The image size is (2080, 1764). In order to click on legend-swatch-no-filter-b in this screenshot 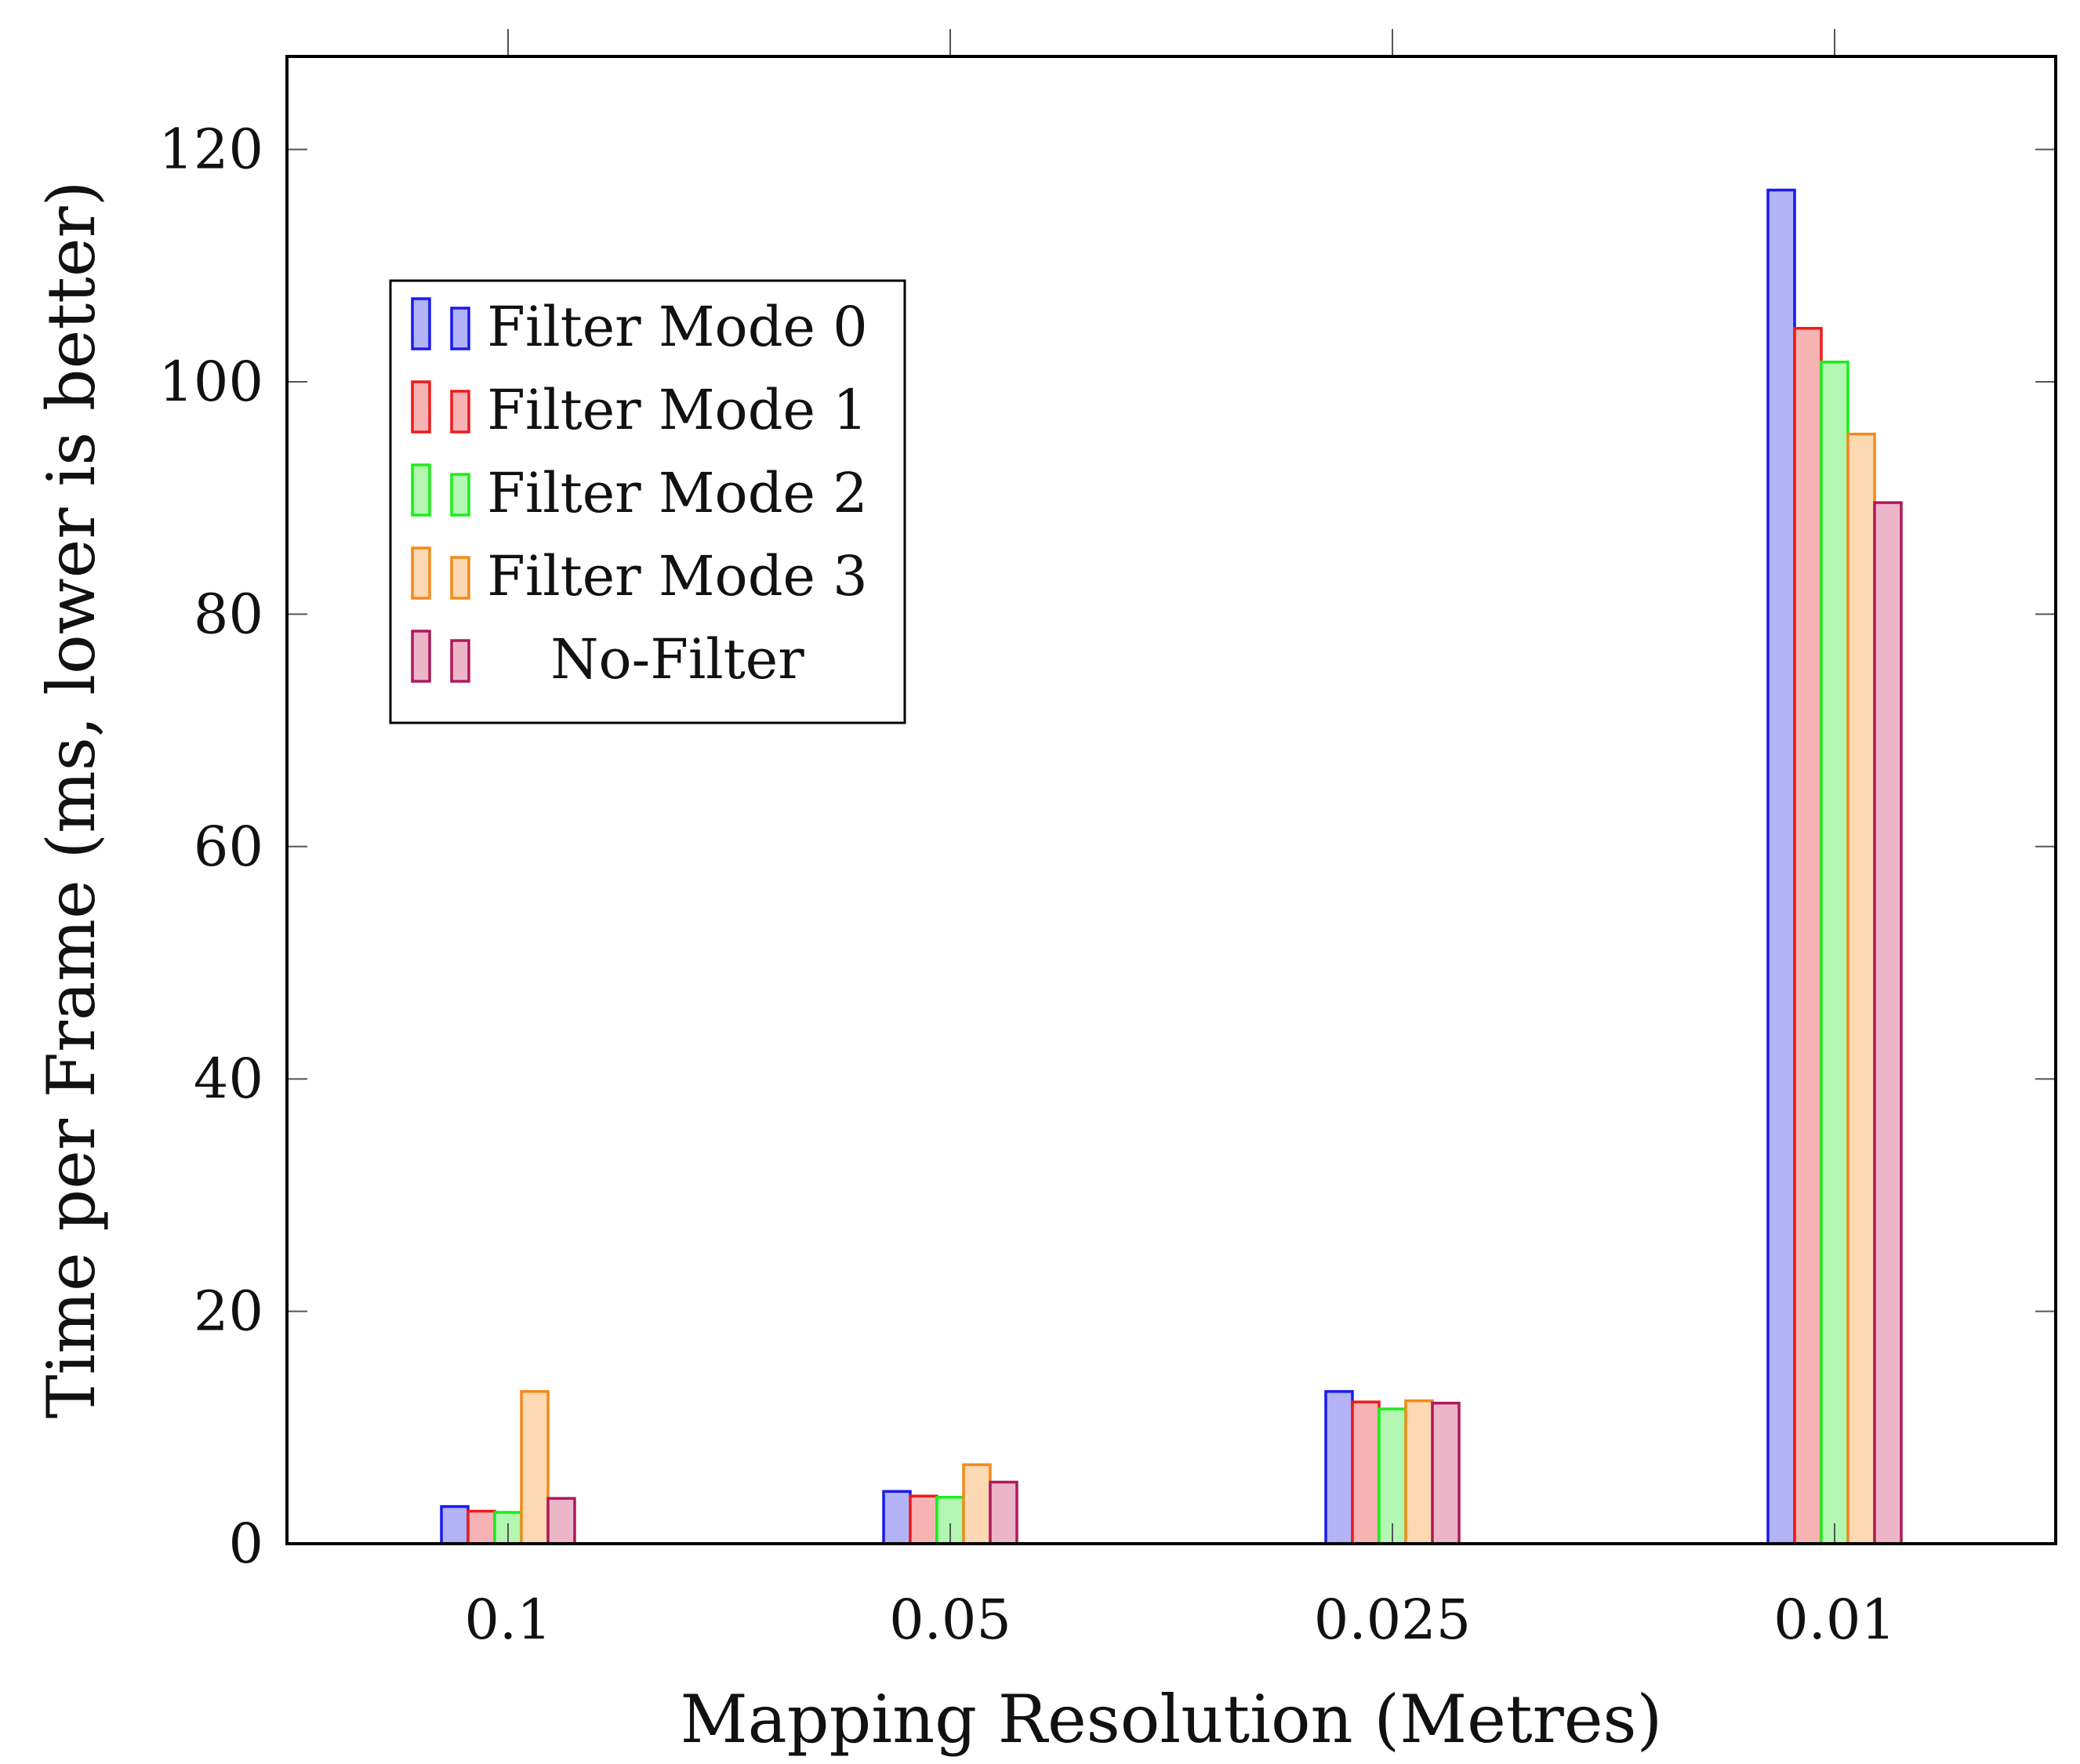, I will do `click(460, 661)`.